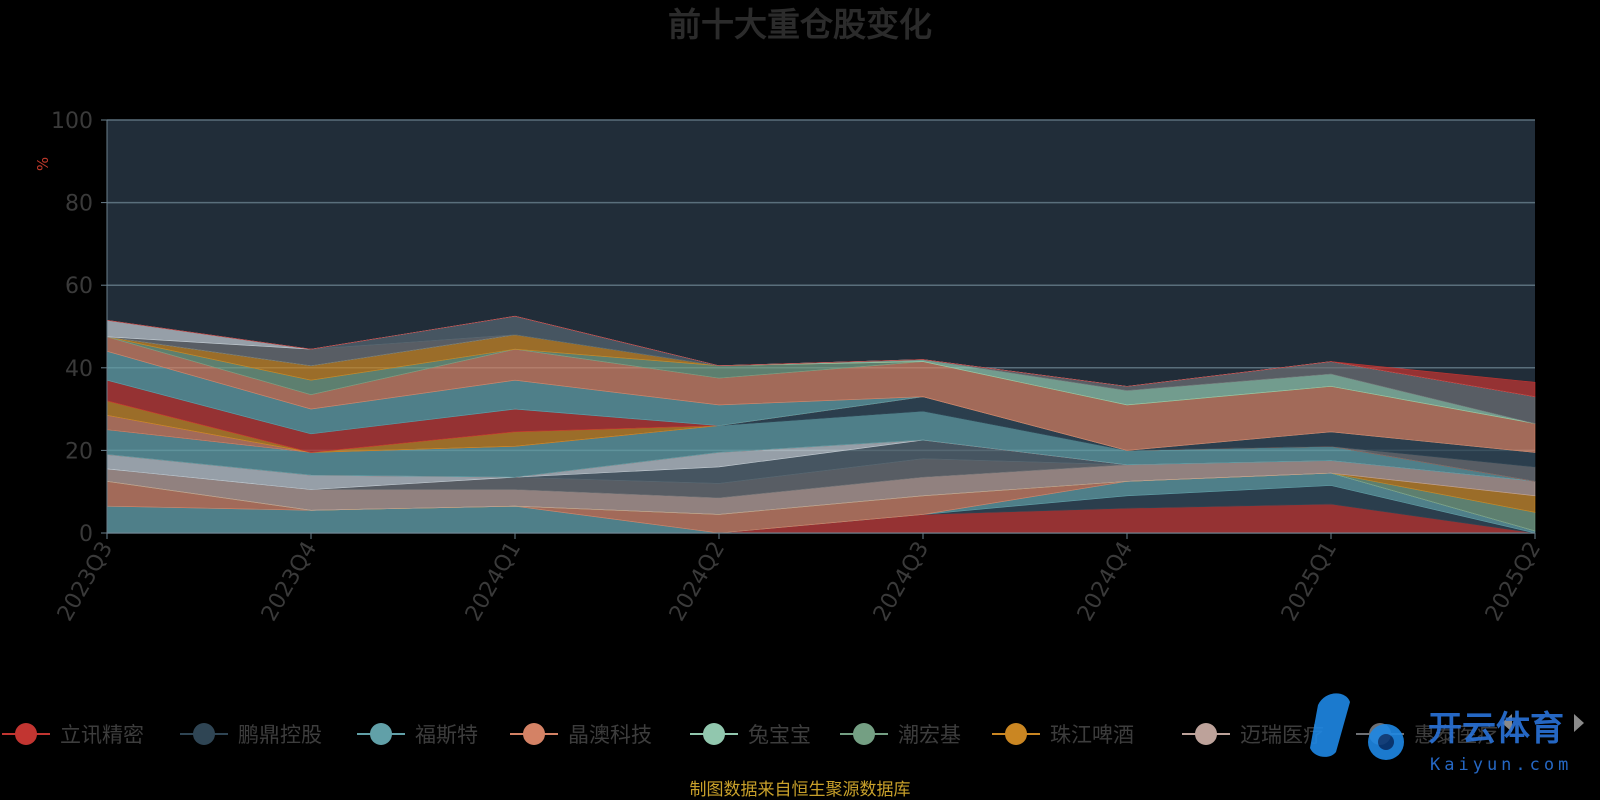  I want to click on x-tick-label: 2024Q2, so click(697, 582).